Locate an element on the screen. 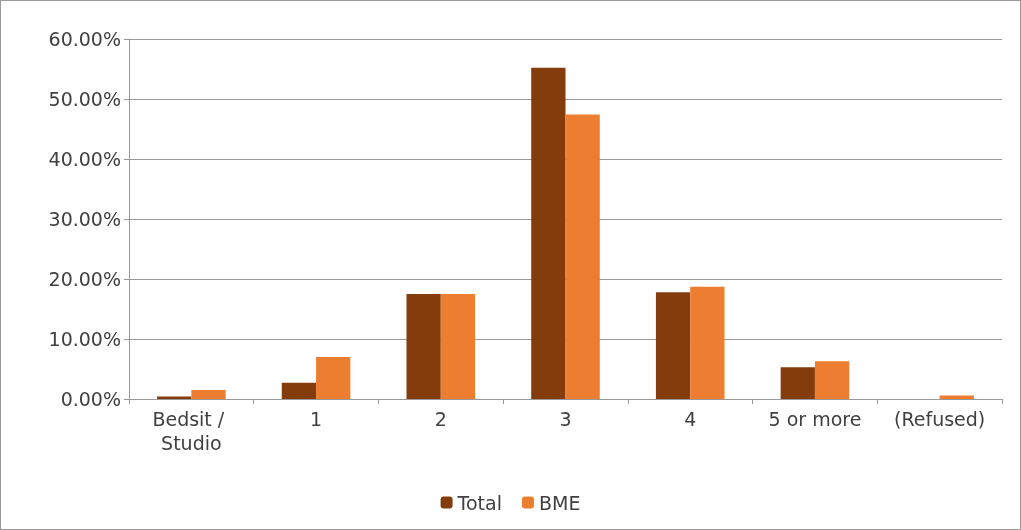  x-tick-label: (Refused) is located at coordinates (940, 419).